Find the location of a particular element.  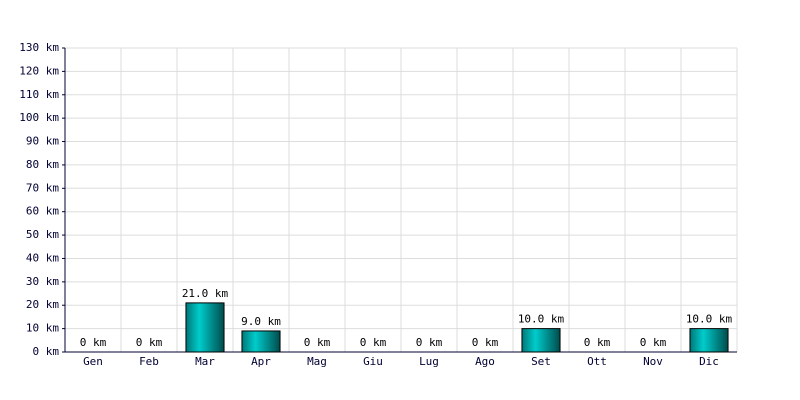

y-tick-label: 110 km is located at coordinates (39, 94).